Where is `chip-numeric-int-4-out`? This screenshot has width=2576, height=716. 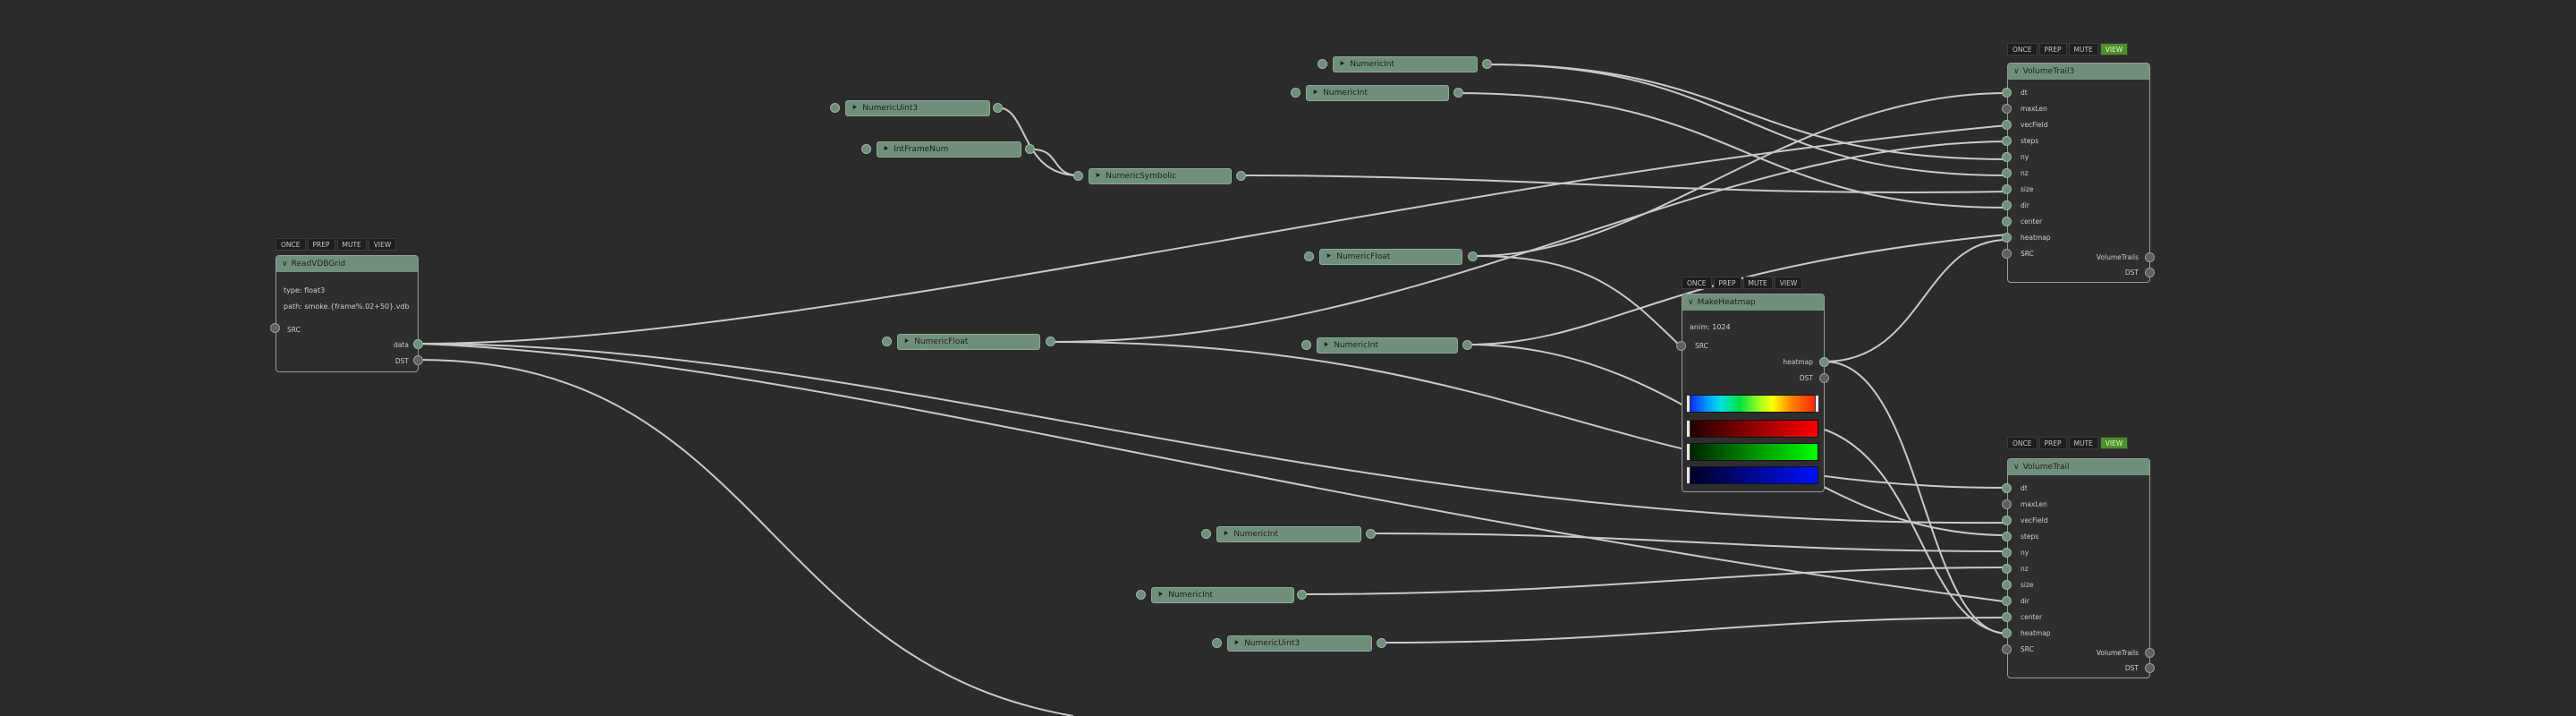 chip-numeric-int-4-out is located at coordinates (1371, 534).